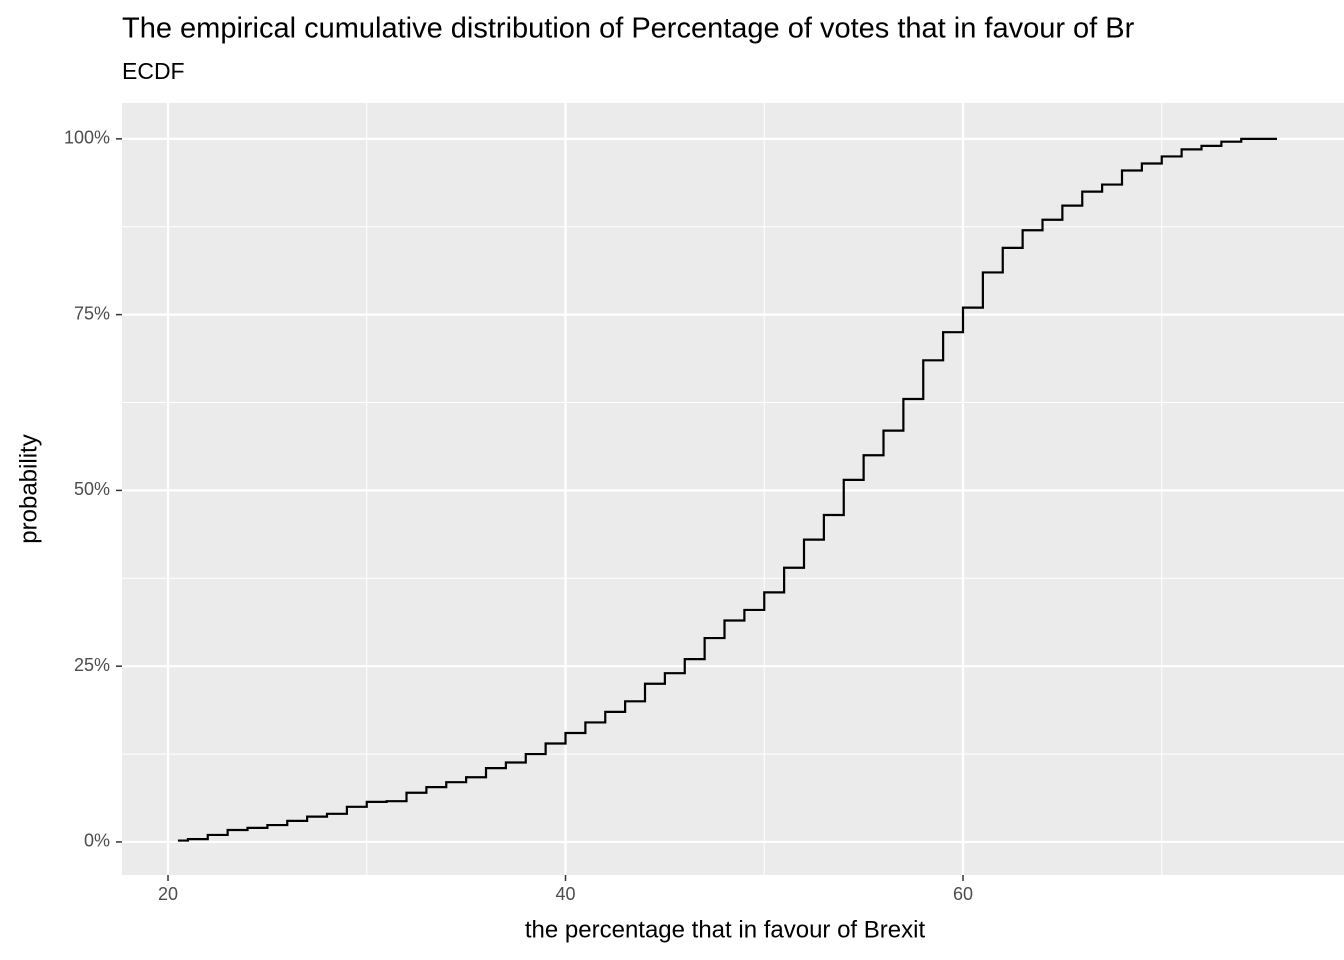  I want to click on x-axis-title: the percentage that in favour of Brexit, so click(725, 929).